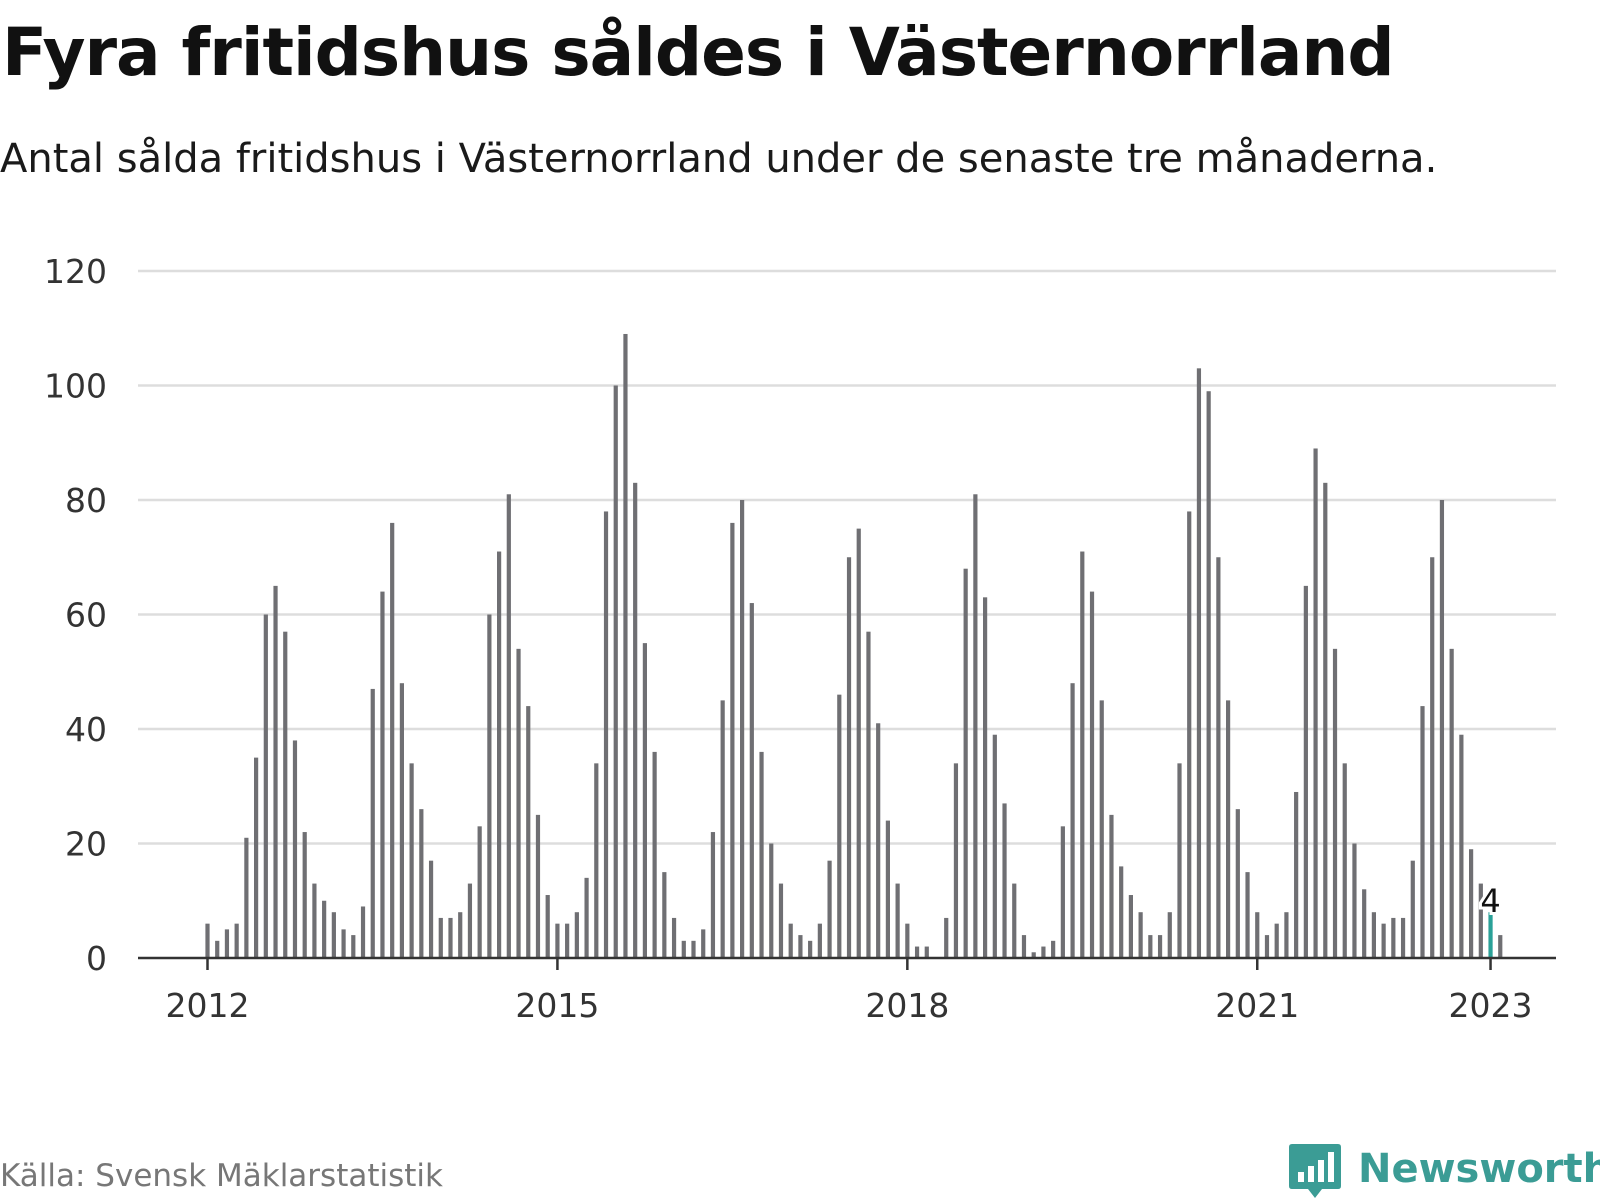 This screenshot has height=1200, width=1600. I want to click on y-tick-label: 20, so click(86, 844).